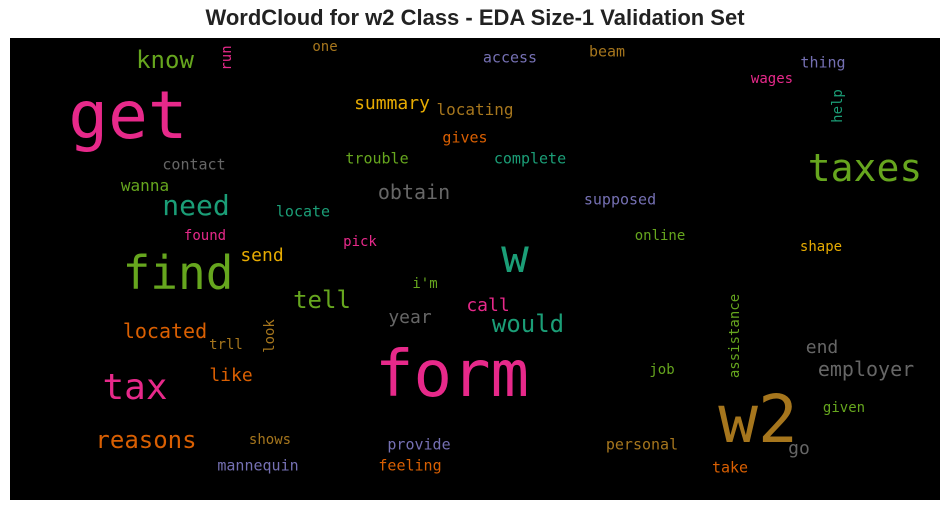  What do you see at coordinates (838, 106) in the screenshot?
I see `word-help: help` at bounding box center [838, 106].